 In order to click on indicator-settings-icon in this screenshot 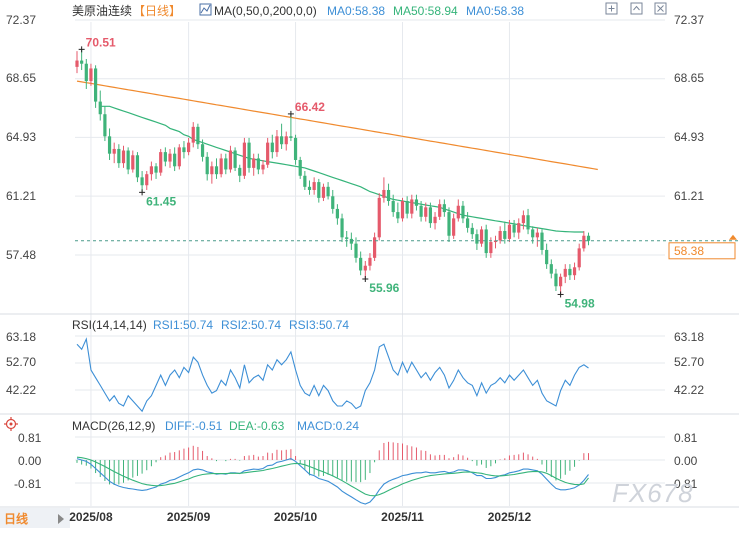, I will do `click(205, 9)`.